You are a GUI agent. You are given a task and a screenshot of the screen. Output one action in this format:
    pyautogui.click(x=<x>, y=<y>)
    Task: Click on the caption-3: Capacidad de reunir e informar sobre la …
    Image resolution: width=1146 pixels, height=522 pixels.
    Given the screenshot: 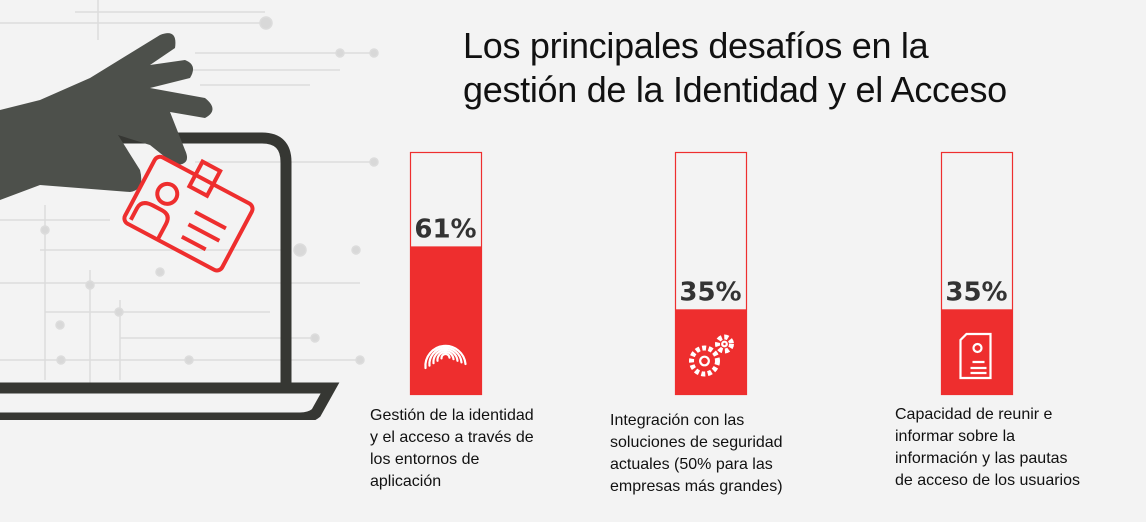 What is the action you would take?
    pyautogui.click(x=987, y=448)
    